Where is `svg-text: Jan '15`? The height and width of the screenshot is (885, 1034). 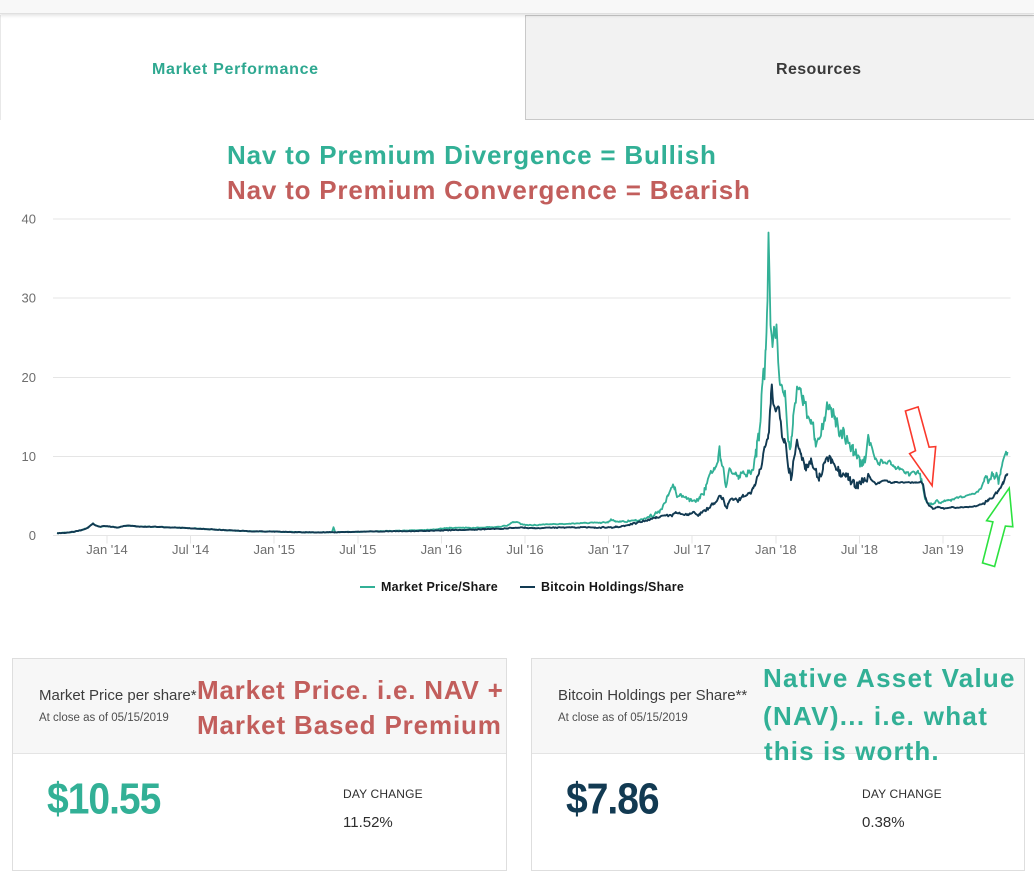 svg-text: Jan '15 is located at coordinates (274, 549).